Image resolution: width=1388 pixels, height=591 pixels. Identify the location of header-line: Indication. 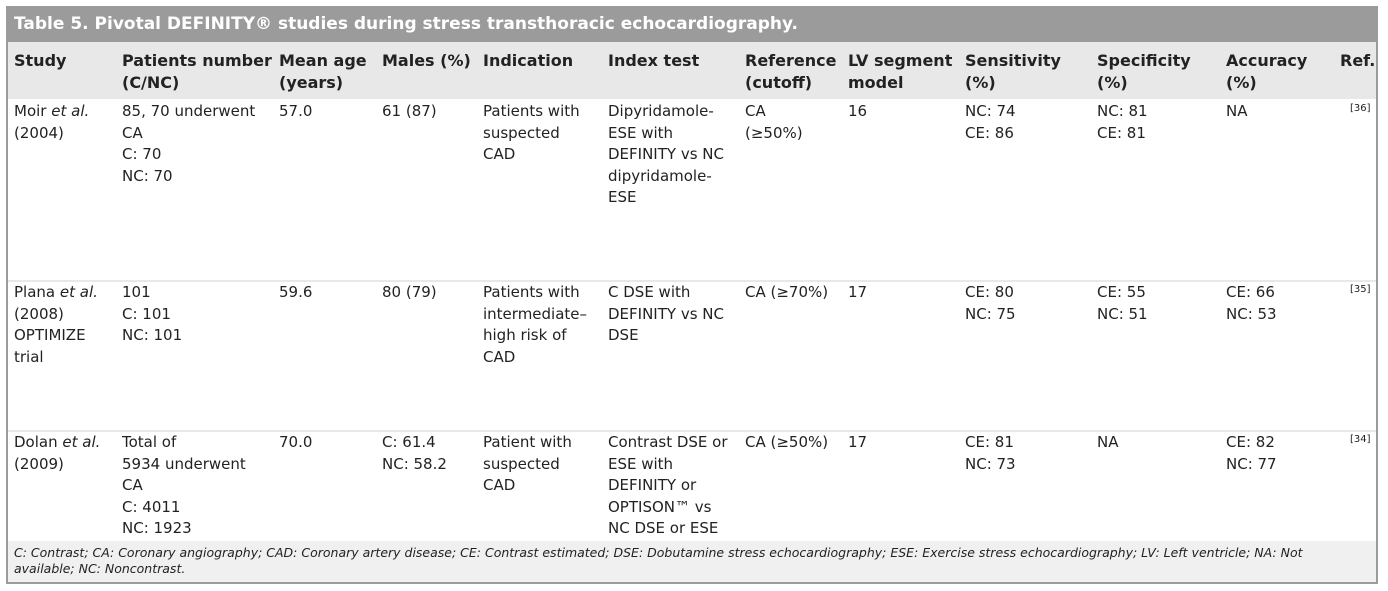
(528, 60).